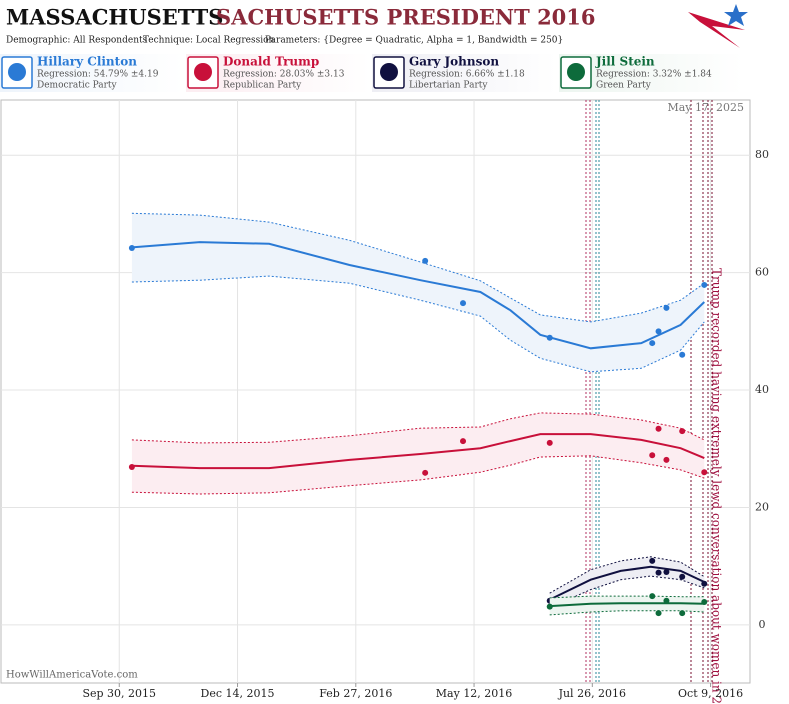  What do you see at coordinates (762, 389) in the screenshot?
I see `y-tick-label: 40` at bounding box center [762, 389].